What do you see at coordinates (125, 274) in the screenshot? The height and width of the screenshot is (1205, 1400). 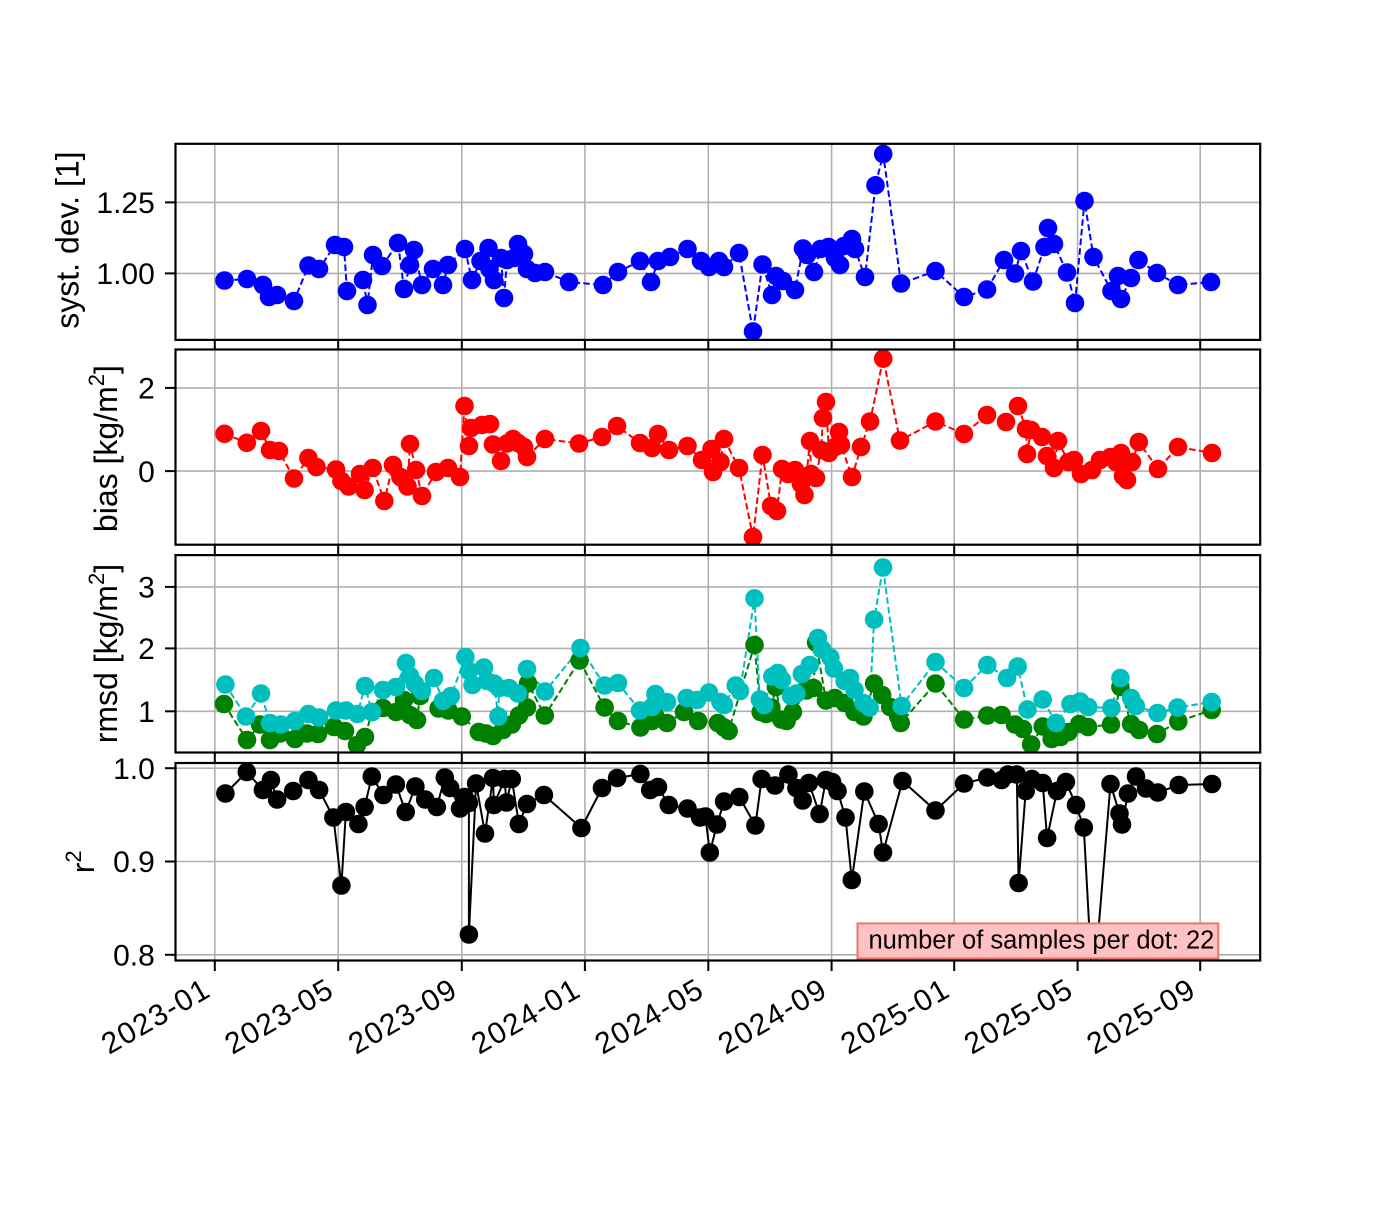 I see `svg-text: 1.00` at bounding box center [125, 274].